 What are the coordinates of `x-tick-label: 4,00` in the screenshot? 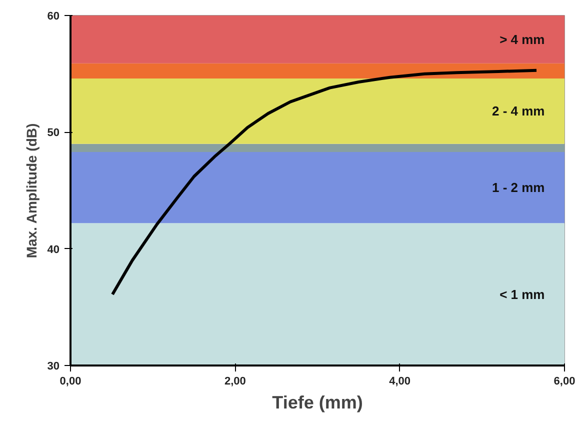 It's located at (400, 382).